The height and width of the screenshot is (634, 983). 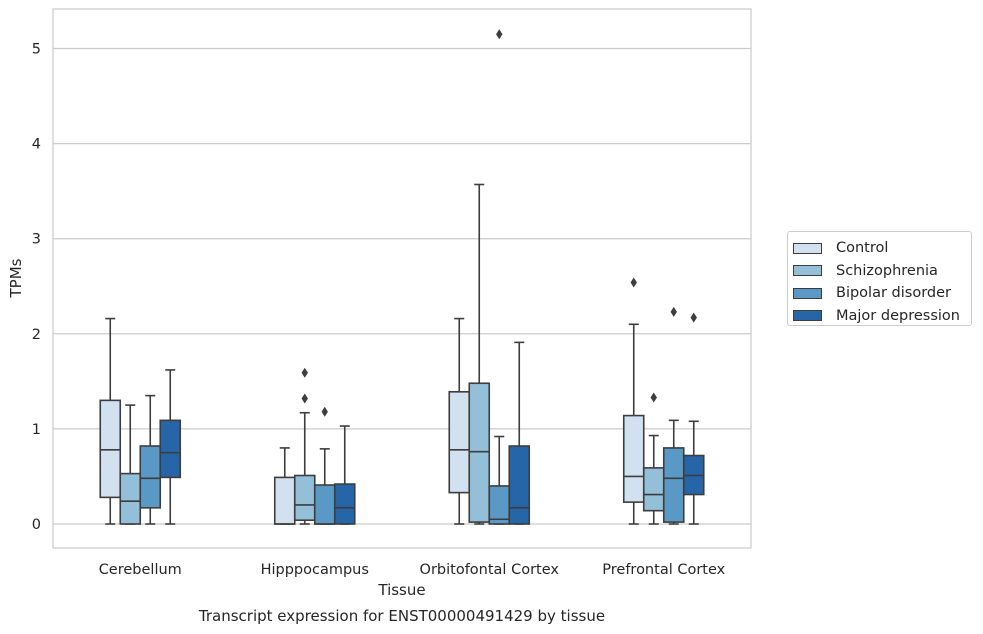 I want to click on legend-label: Bipolar disorder, so click(x=893, y=293).